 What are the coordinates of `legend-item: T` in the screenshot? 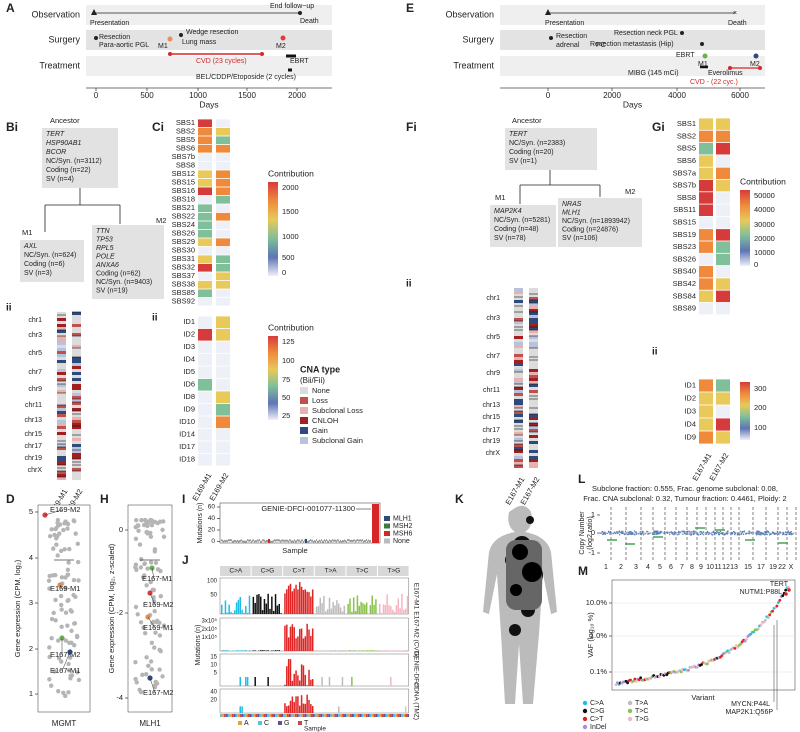 It's located at (306, 723).